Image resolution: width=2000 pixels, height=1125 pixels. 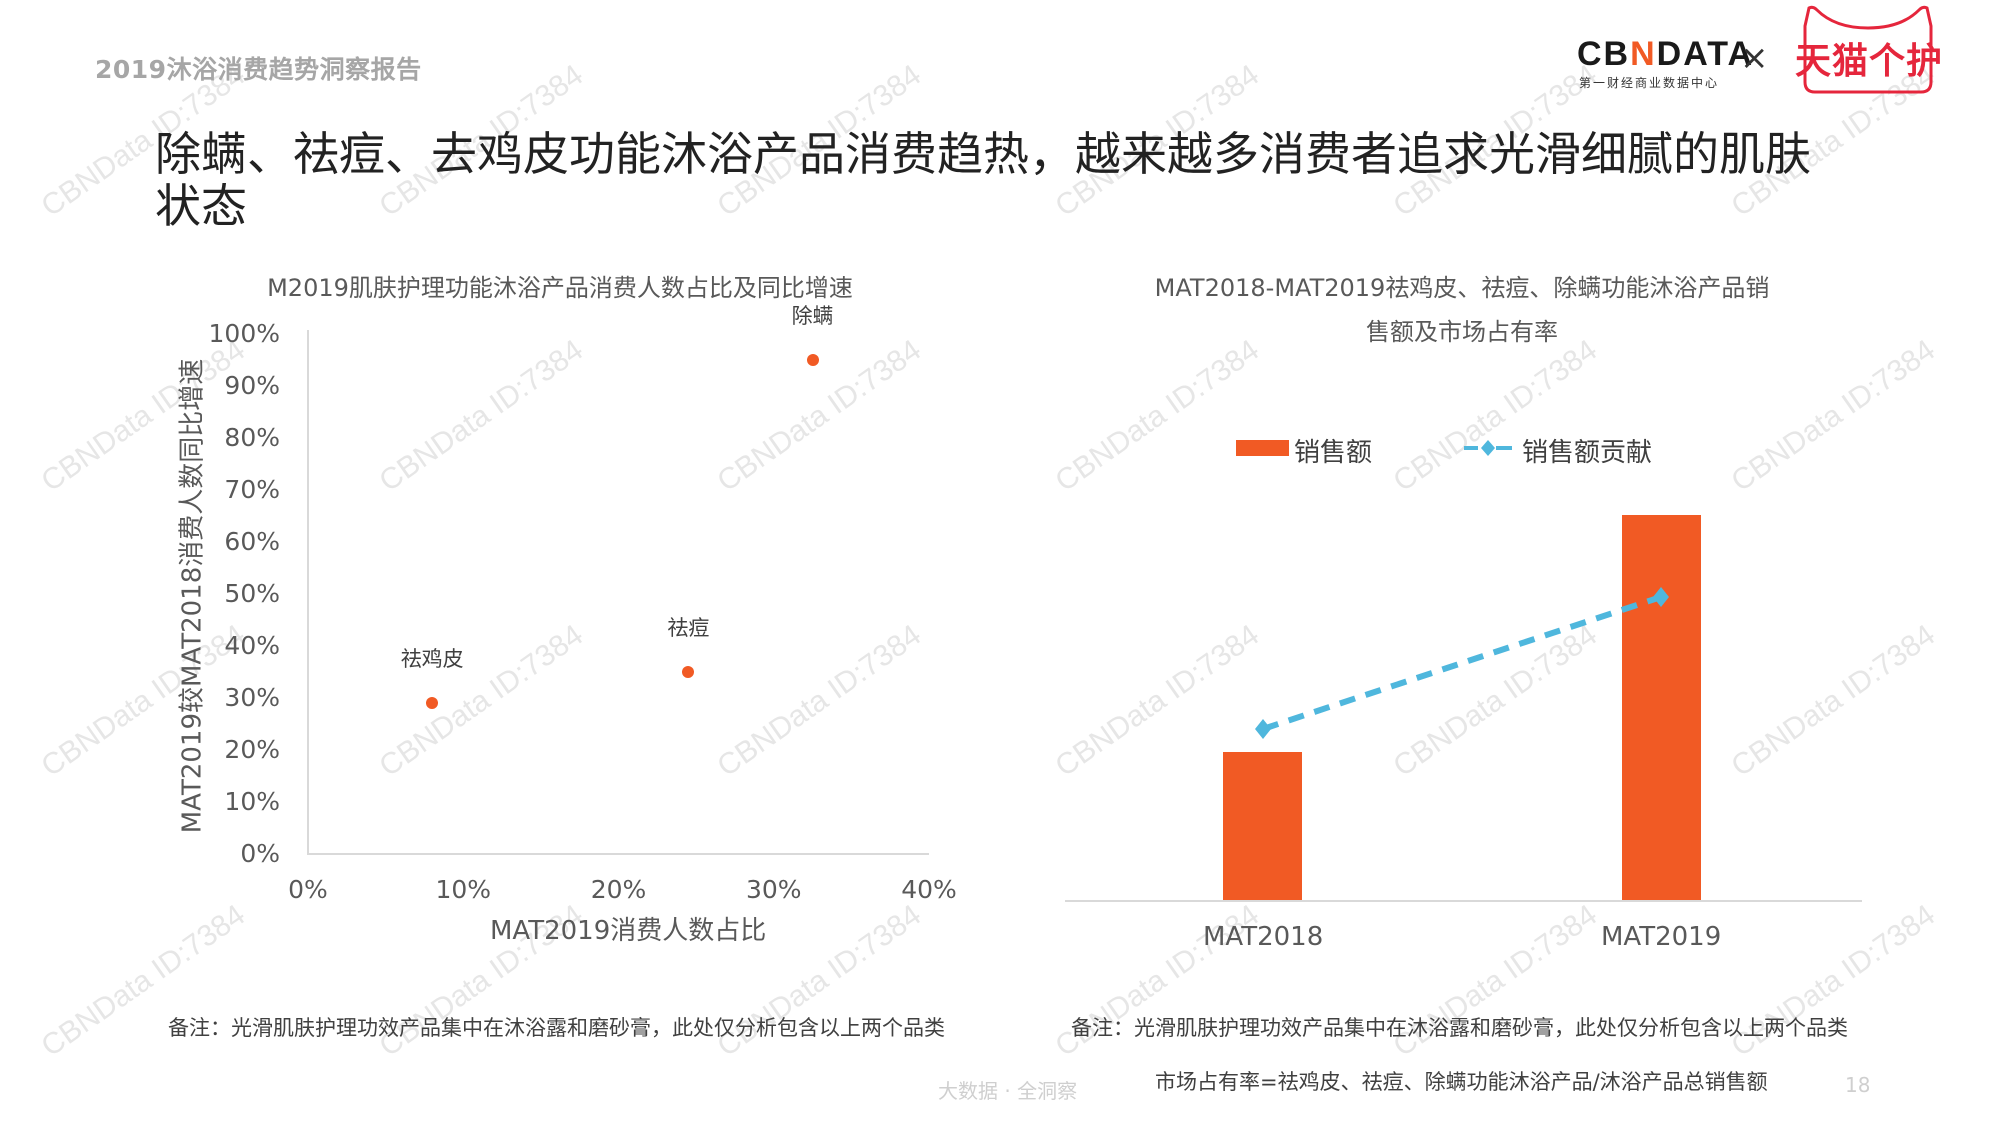 What do you see at coordinates (983, 154) in the screenshot?
I see `page-title-line1: 除螨、祛痘、去鸡皮功能沐浴产品消费趋热，越来越多消费者追求光滑细腻的肌肤` at bounding box center [983, 154].